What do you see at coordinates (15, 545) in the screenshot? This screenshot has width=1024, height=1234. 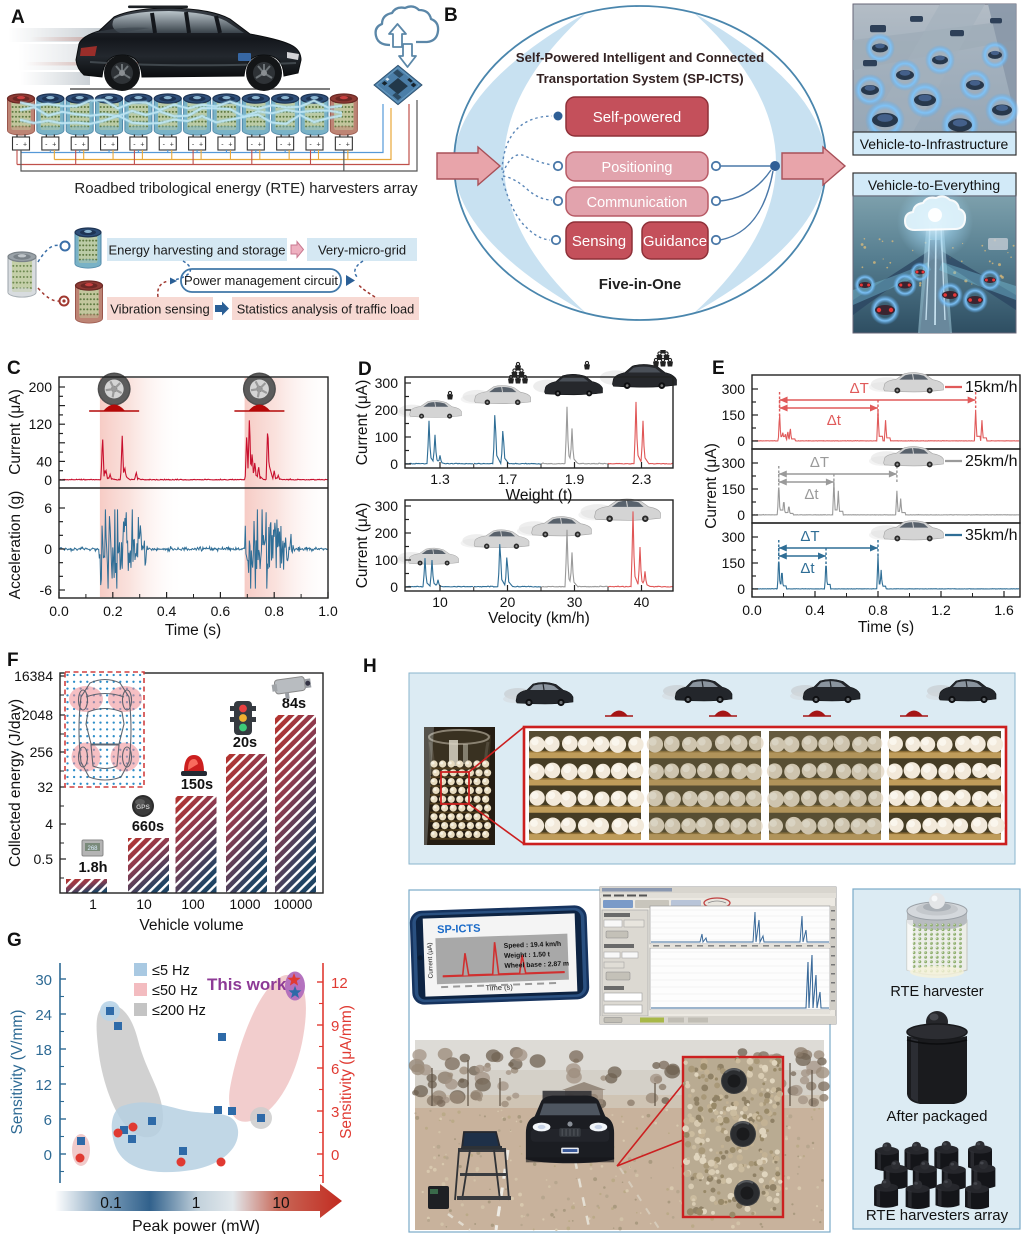 I see `svg-text: Acceleration (g)` at bounding box center [15, 545].